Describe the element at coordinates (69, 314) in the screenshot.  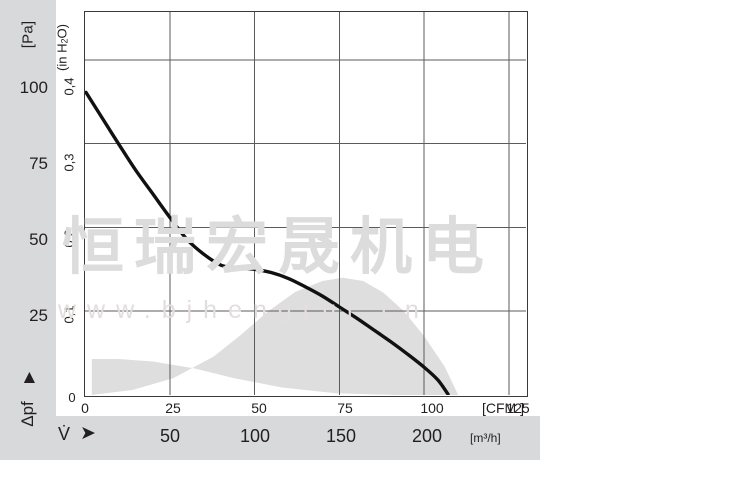
I see `inh2o-tick-01: 0,1` at that location.